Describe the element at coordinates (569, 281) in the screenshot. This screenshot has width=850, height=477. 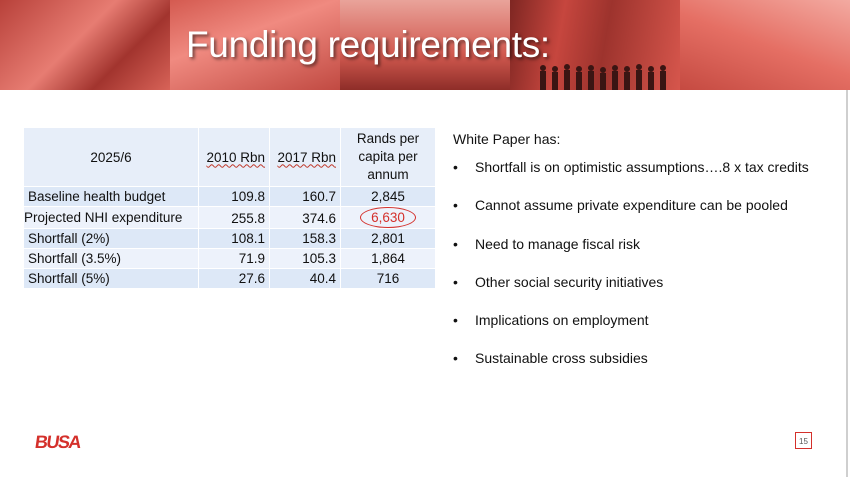
I see `bullet-text: Other social security initiatives` at that location.